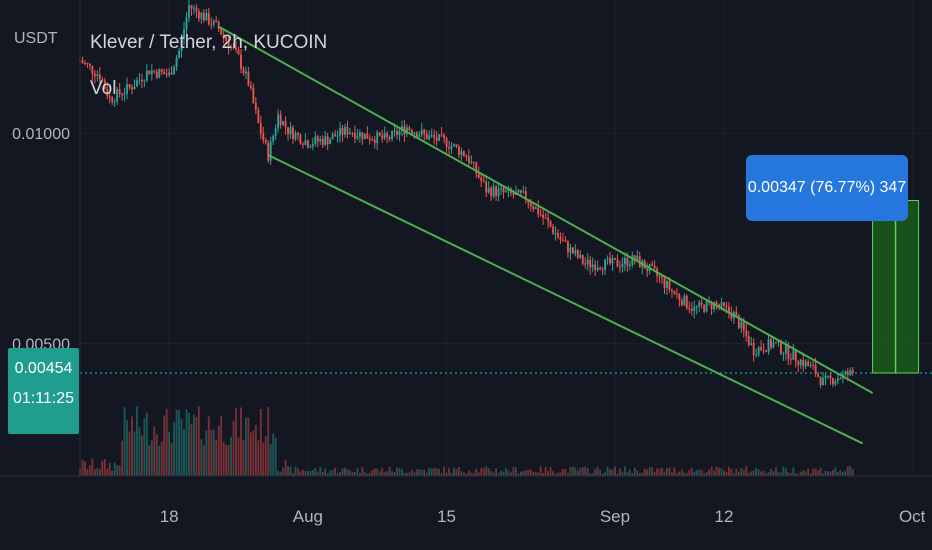  What do you see at coordinates (896, 287) in the screenshot?
I see `measure-tool` at bounding box center [896, 287].